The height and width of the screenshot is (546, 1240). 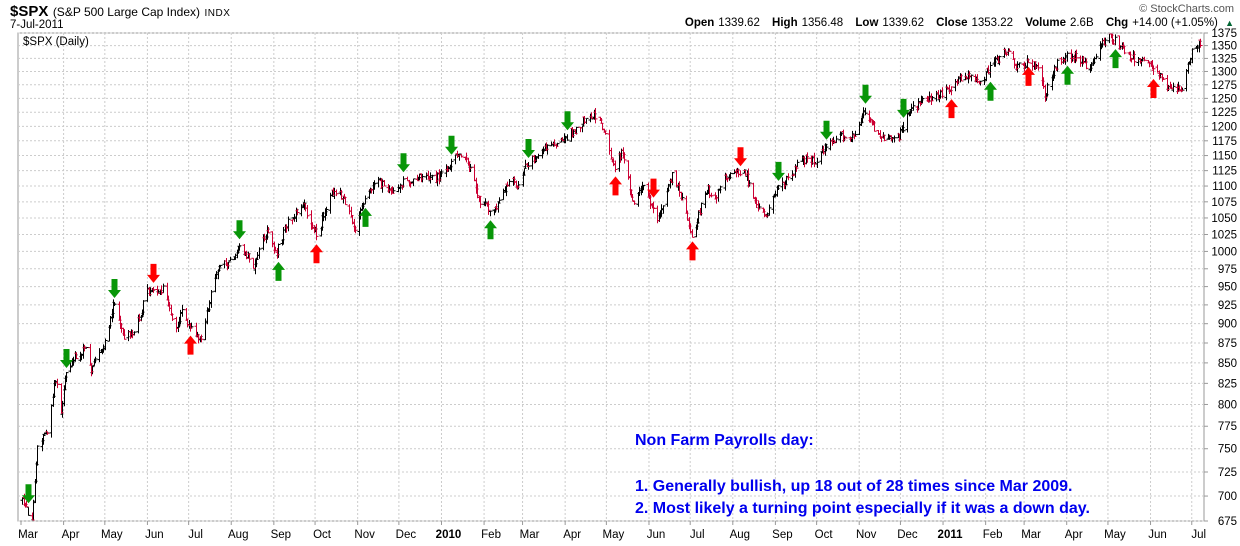 I want to click on chg-value: +14.00 (+1.05%), so click(x=1175, y=23).